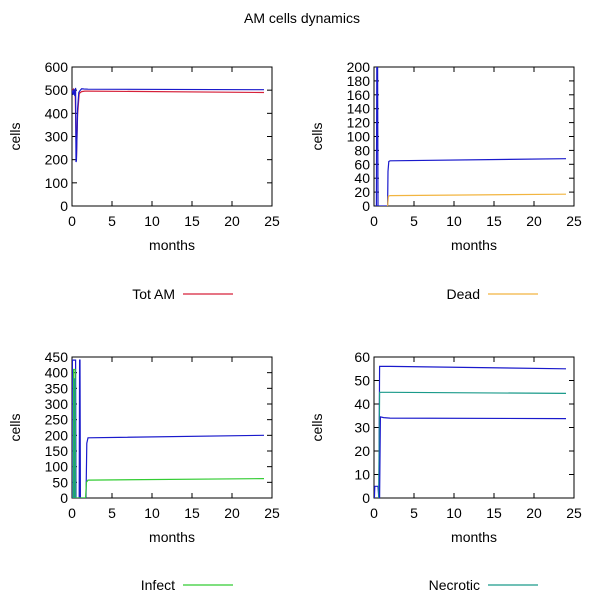 The height and width of the screenshot is (592, 604). Describe the element at coordinates (57, 90) in the screenshot. I see `y-tick-label: 500` at that location.